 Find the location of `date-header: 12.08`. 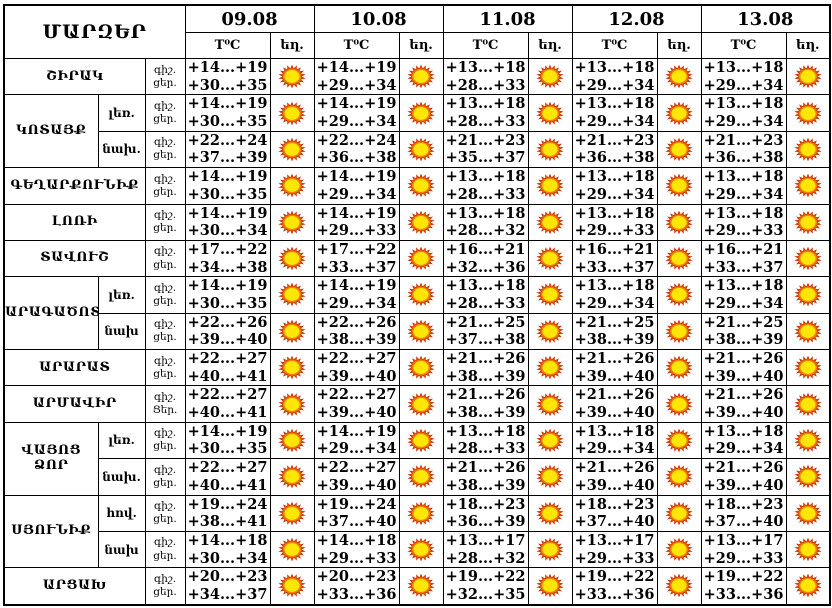

date-header: 12.08 is located at coordinates (636, 18).